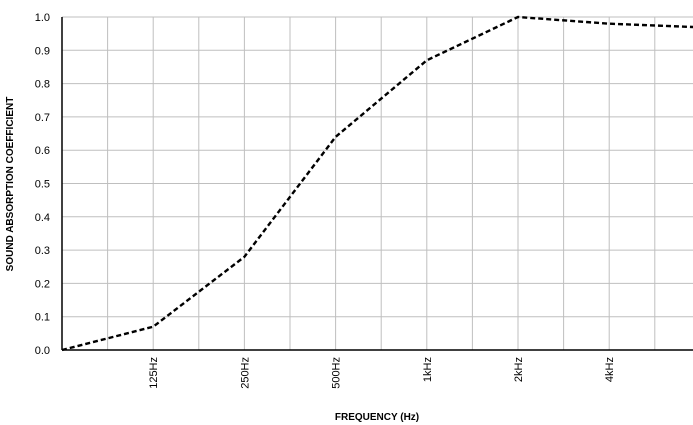  I want to click on y-tick-label: 0.0, so click(42, 351).